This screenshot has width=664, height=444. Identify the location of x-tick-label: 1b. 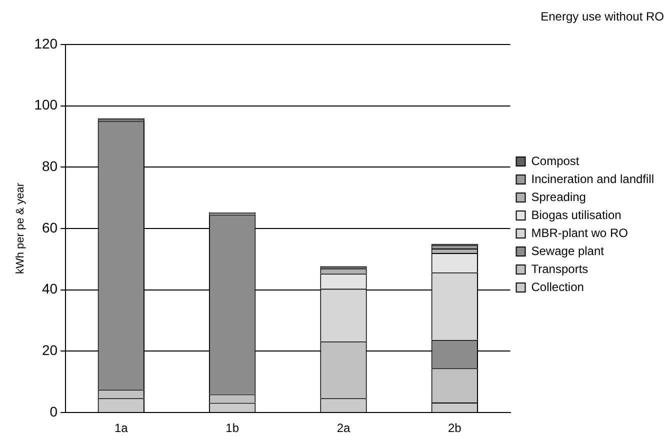
(233, 428).